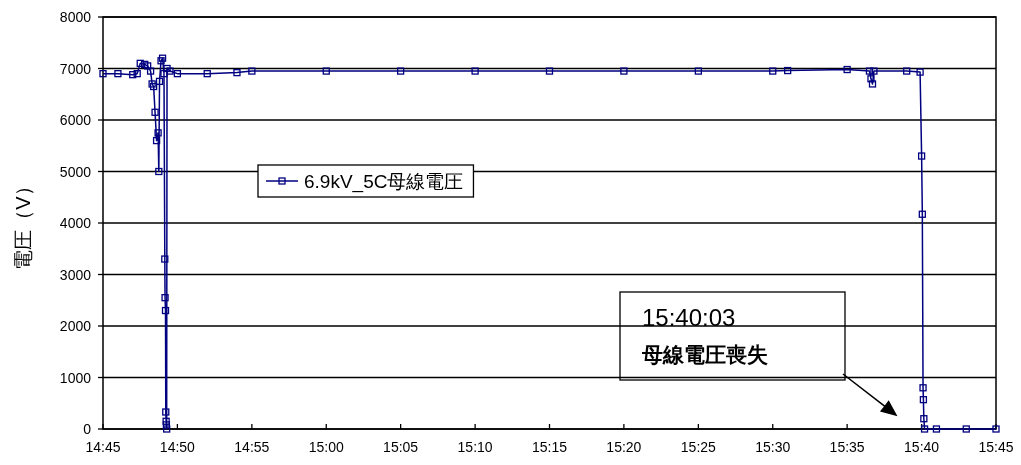 The image size is (1021, 465). What do you see at coordinates (996, 447) in the screenshot?
I see `x-tick-label: 15:45` at bounding box center [996, 447].